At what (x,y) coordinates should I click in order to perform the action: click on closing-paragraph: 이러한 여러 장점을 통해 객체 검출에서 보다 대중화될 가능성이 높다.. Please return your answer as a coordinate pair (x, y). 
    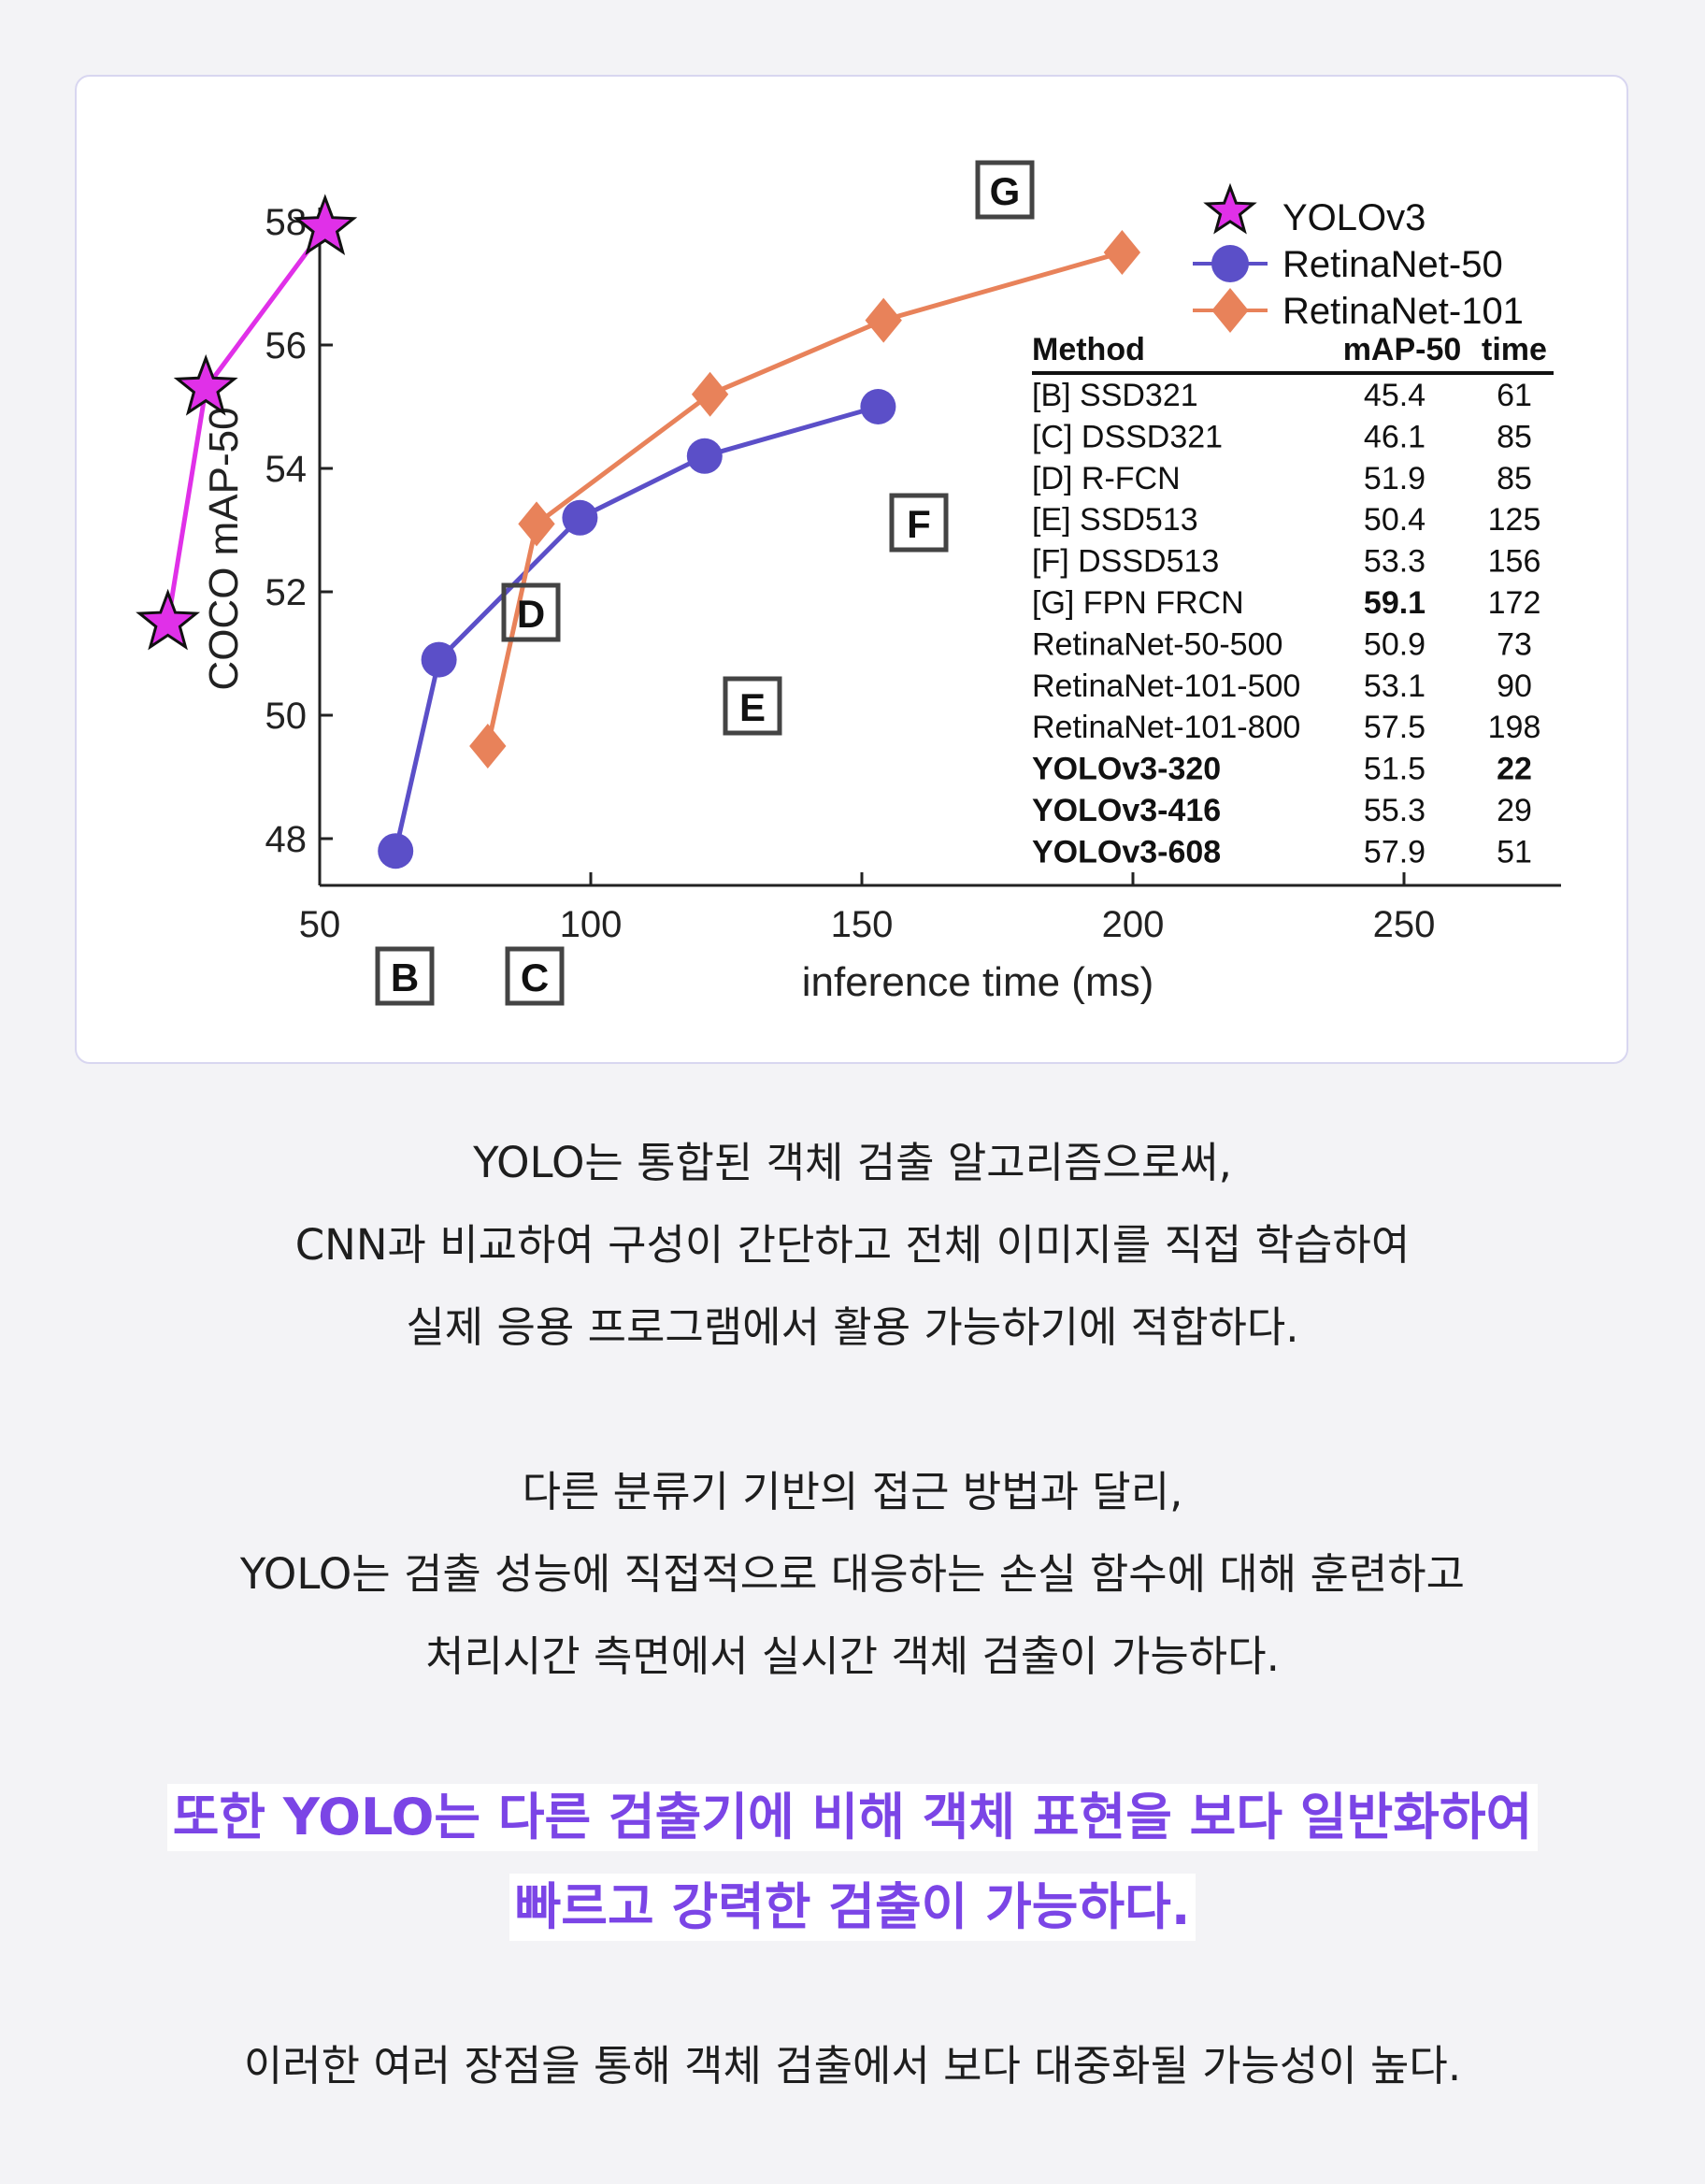
    Looking at the image, I should click on (852, 2066).